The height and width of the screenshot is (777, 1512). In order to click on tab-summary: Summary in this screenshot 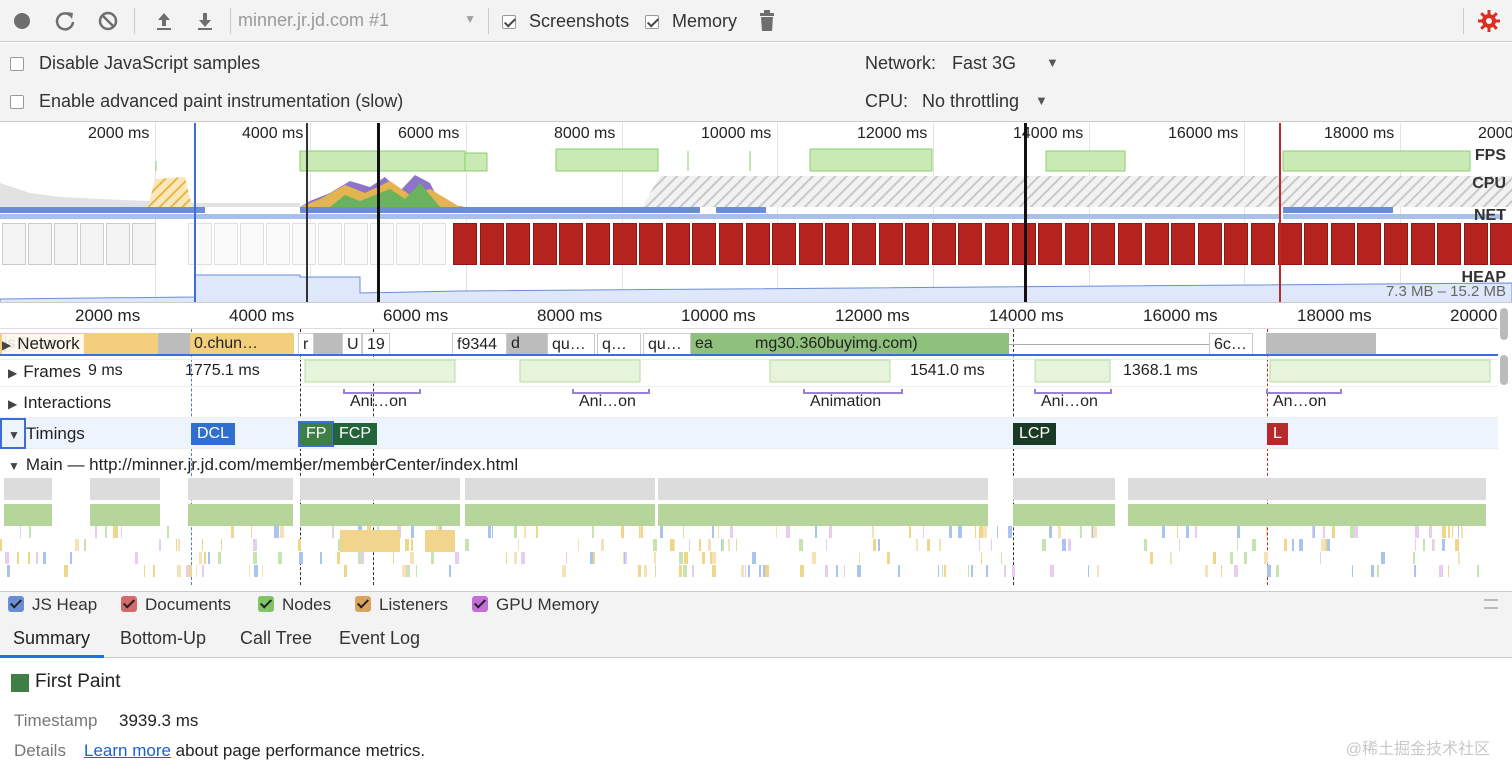, I will do `click(52, 638)`.